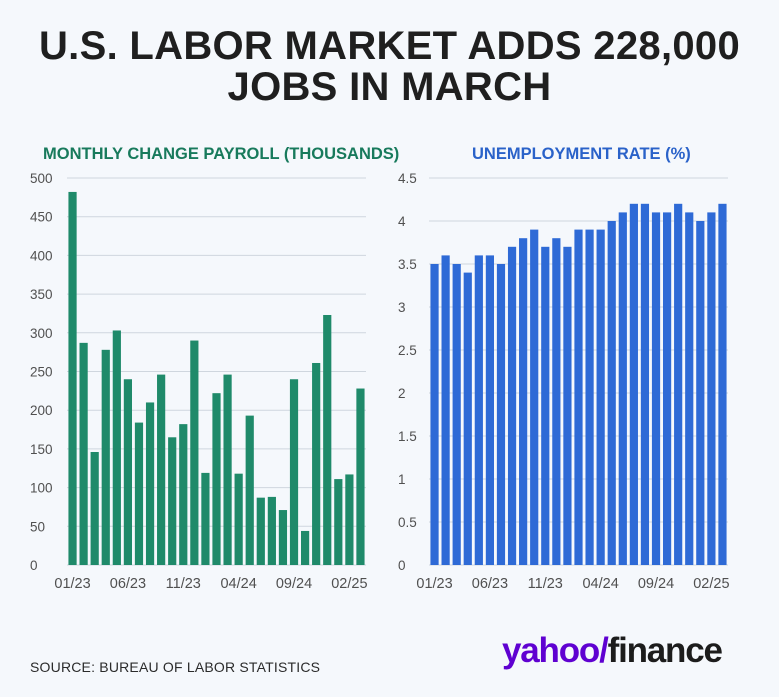 This screenshot has height=697, width=779. I want to click on unemployment-y-tick-label: 2.5, so click(407, 350).